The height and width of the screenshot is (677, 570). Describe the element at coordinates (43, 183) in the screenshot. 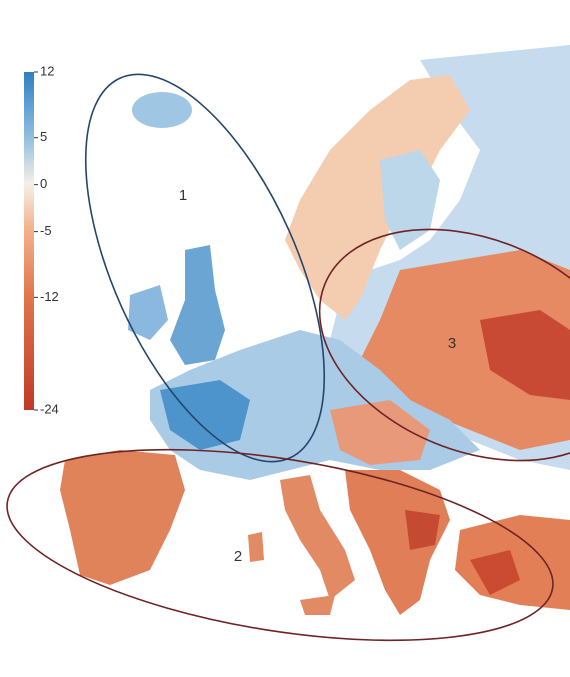

I see `colorbar-tick-label: 0` at that location.